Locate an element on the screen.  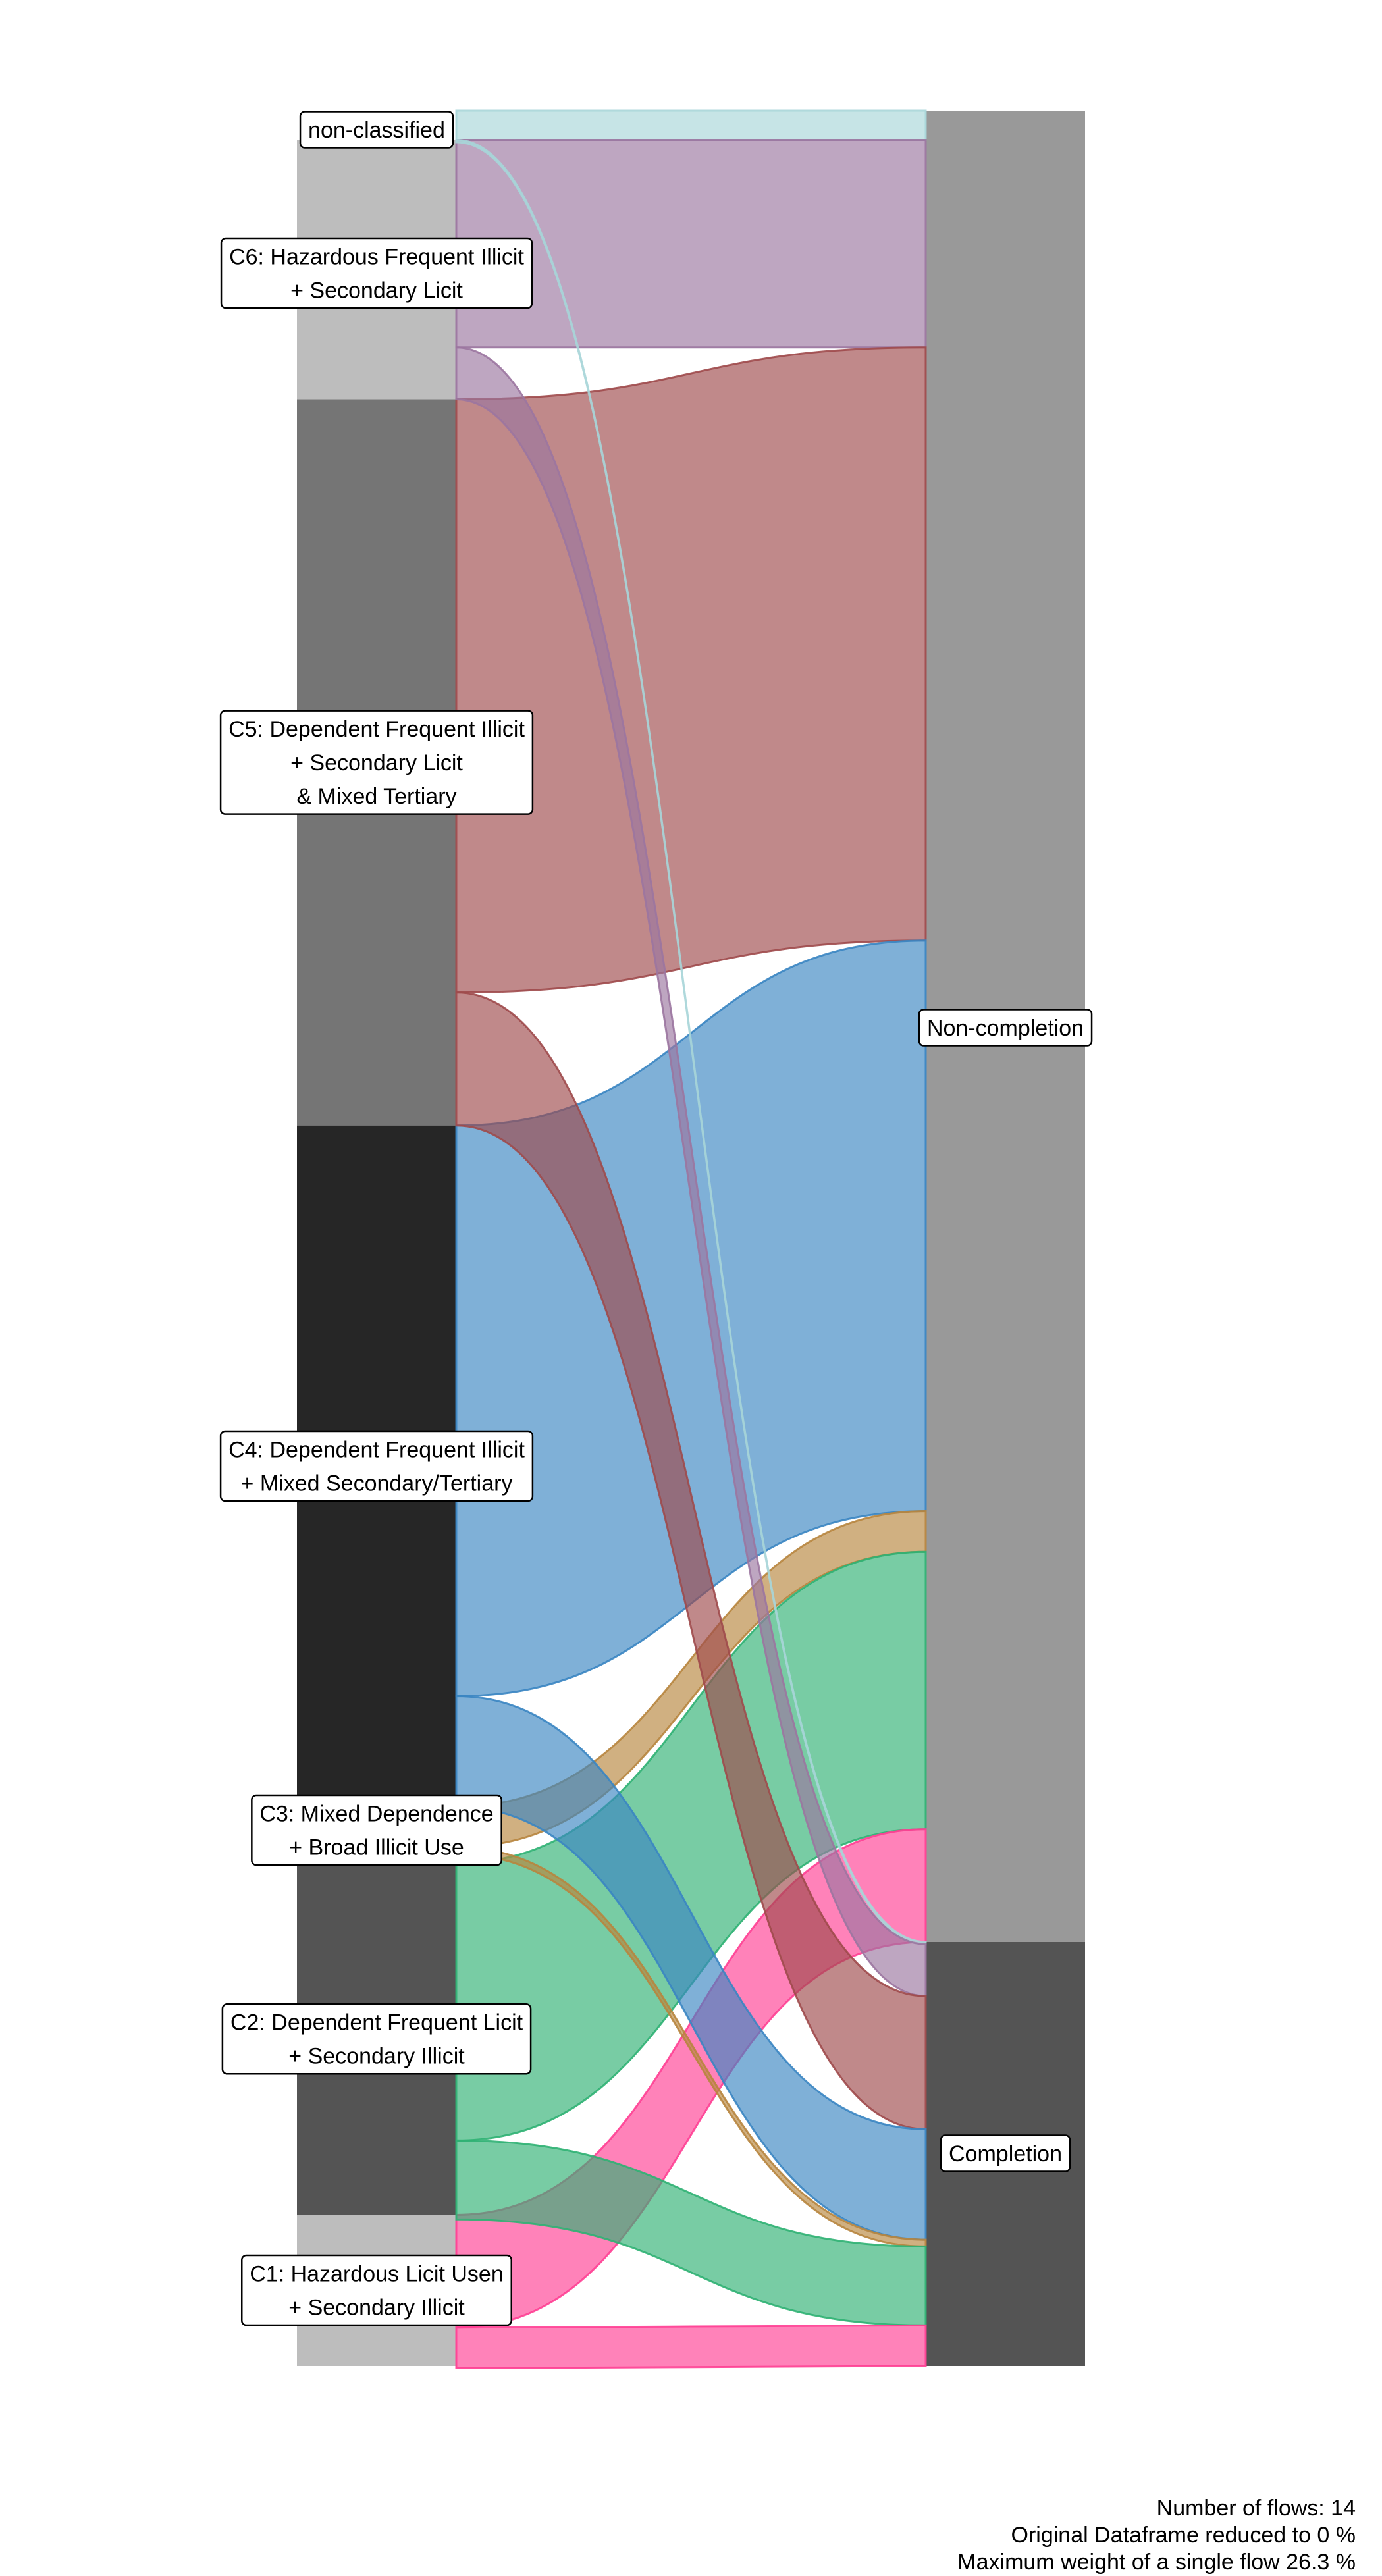
label-c4-box is located at coordinates (376, 1466).